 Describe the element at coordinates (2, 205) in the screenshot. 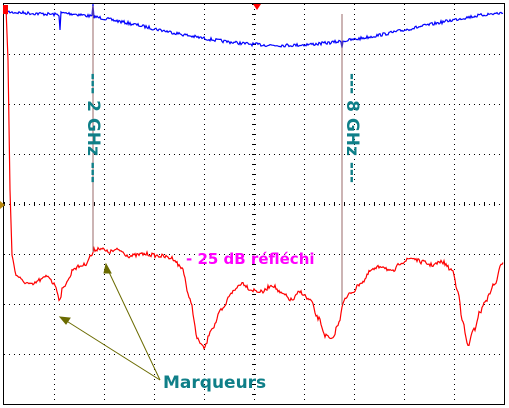

I see `ground-level-marker` at that location.